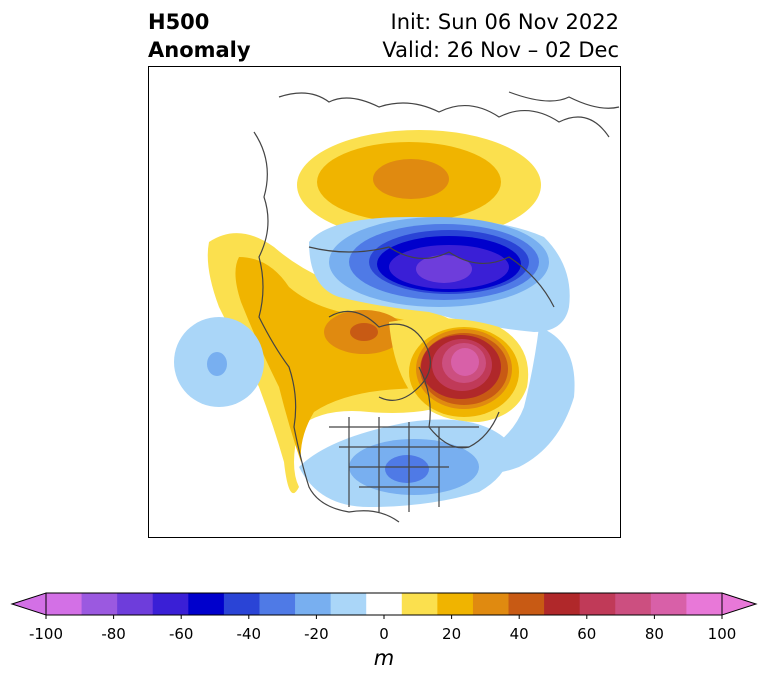 This screenshot has height=684, width=768. Describe the element at coordinates (219, 362) in the screenshot. I see `anomaly-pacific-low` at that location.